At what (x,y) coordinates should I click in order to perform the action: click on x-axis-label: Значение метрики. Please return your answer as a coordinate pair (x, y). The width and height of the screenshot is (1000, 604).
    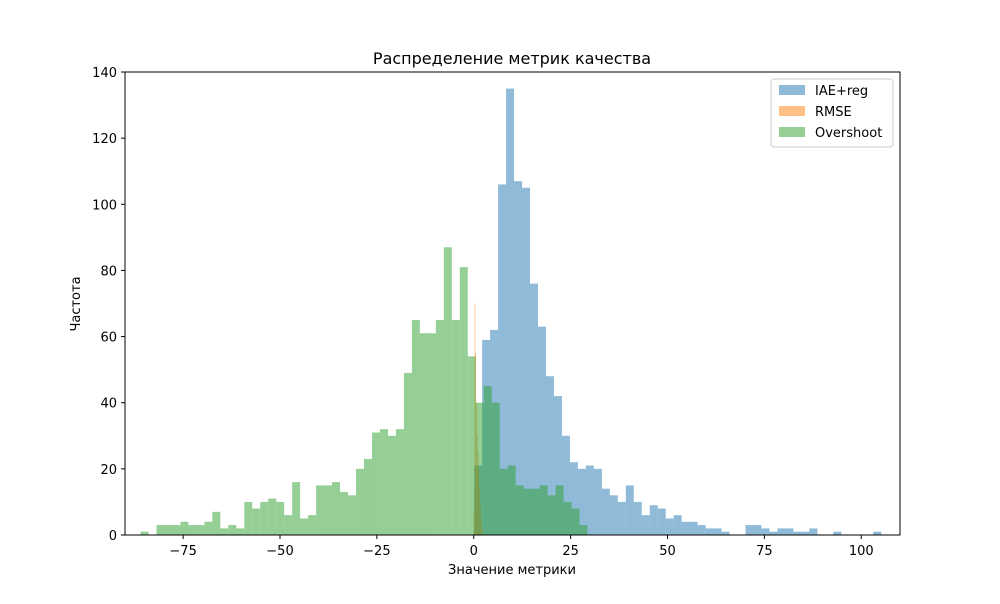
    Looking at the image, I should click on (512, 570).